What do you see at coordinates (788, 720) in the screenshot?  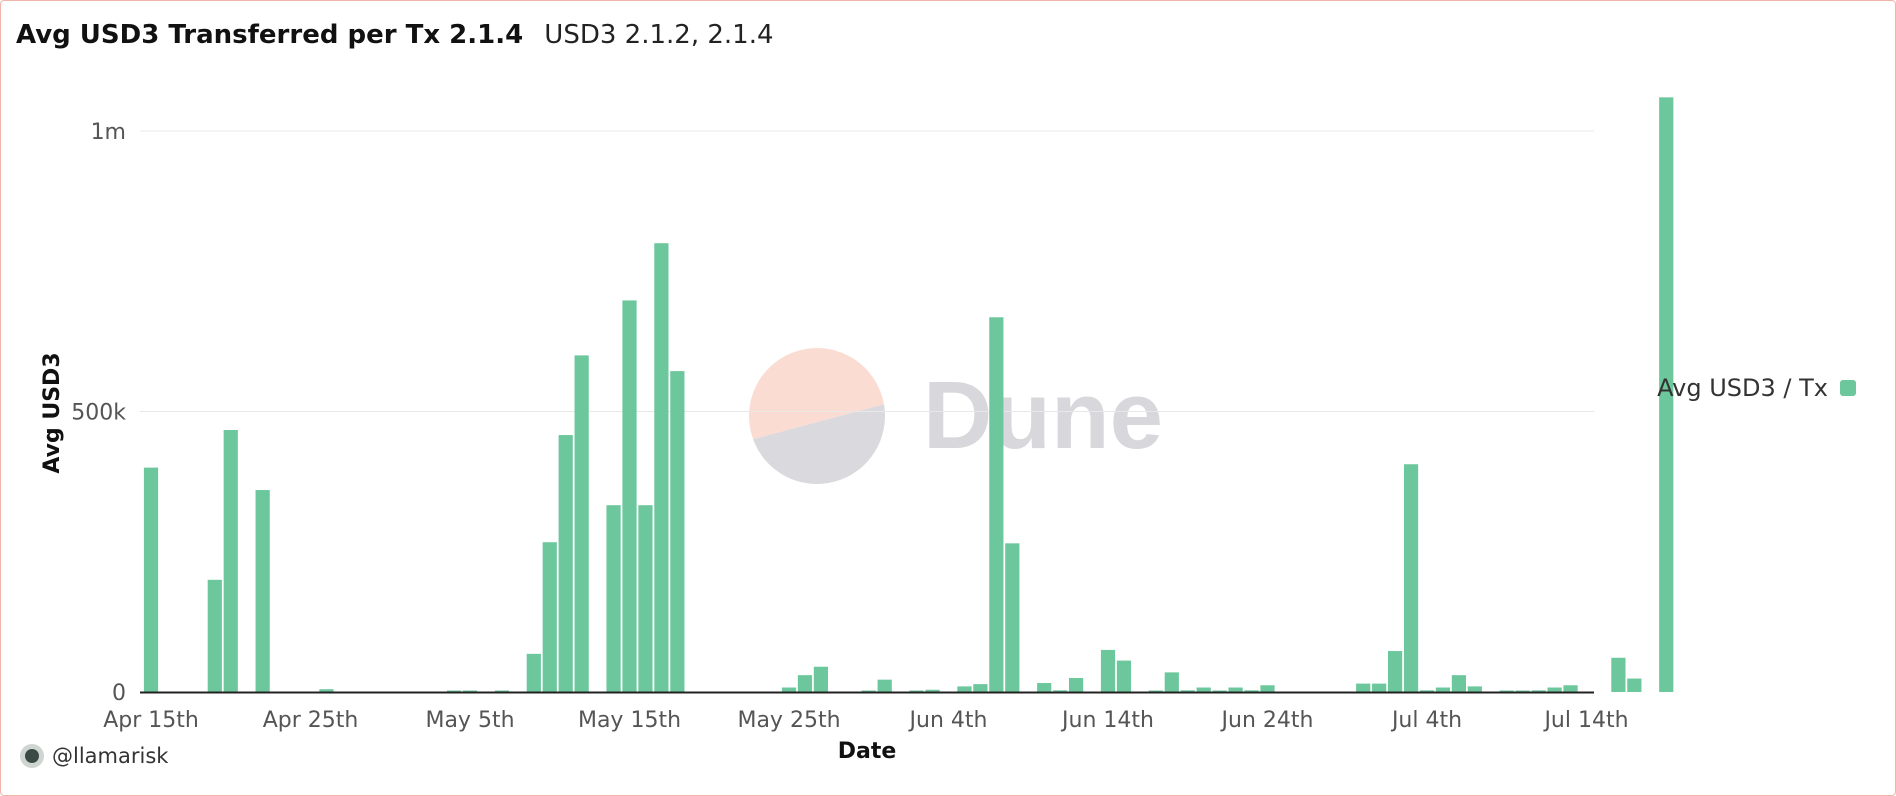 I see `x-tick-label: May 25th` at bounding box center [788, 720].